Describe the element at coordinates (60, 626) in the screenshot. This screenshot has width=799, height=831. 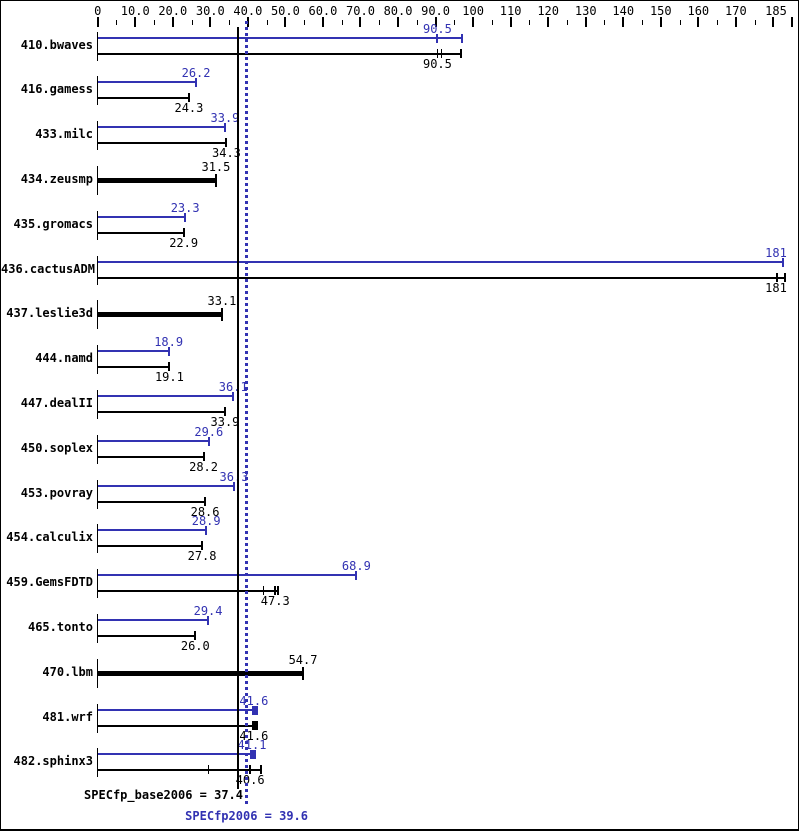
I see `benchmark-label: 465.tonto` at that location.